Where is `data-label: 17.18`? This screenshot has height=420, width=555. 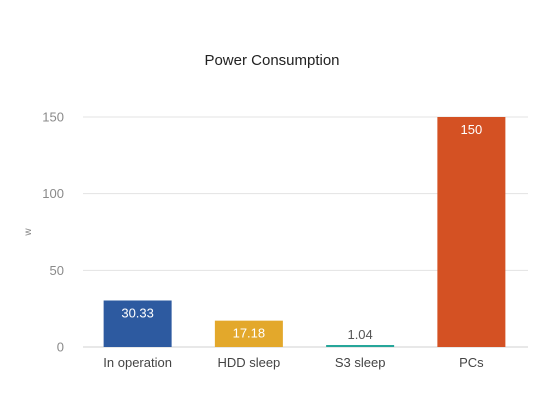
data-label: 17.18 is located at coordinates (249, 333).